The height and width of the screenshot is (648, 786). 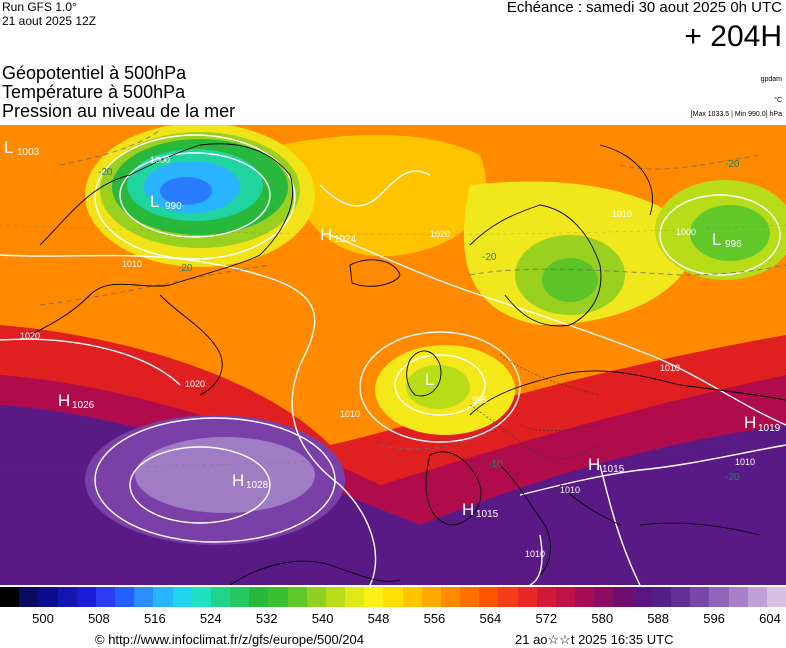 What do you see at coordinates (733, 244) in the screenshot?
I see `pressure-center-value: 996` at bounding box center [733, 244].